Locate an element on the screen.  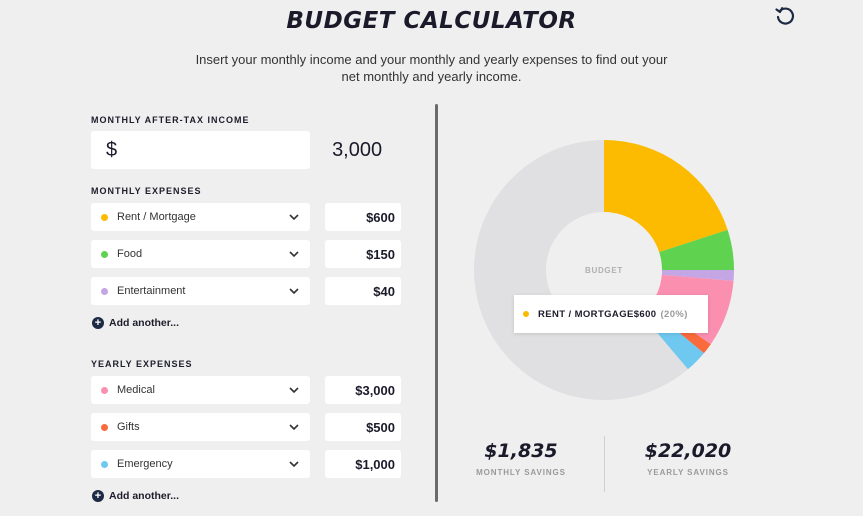
expense-row: Rent / Mortgage is located at coordinates (246, 217).